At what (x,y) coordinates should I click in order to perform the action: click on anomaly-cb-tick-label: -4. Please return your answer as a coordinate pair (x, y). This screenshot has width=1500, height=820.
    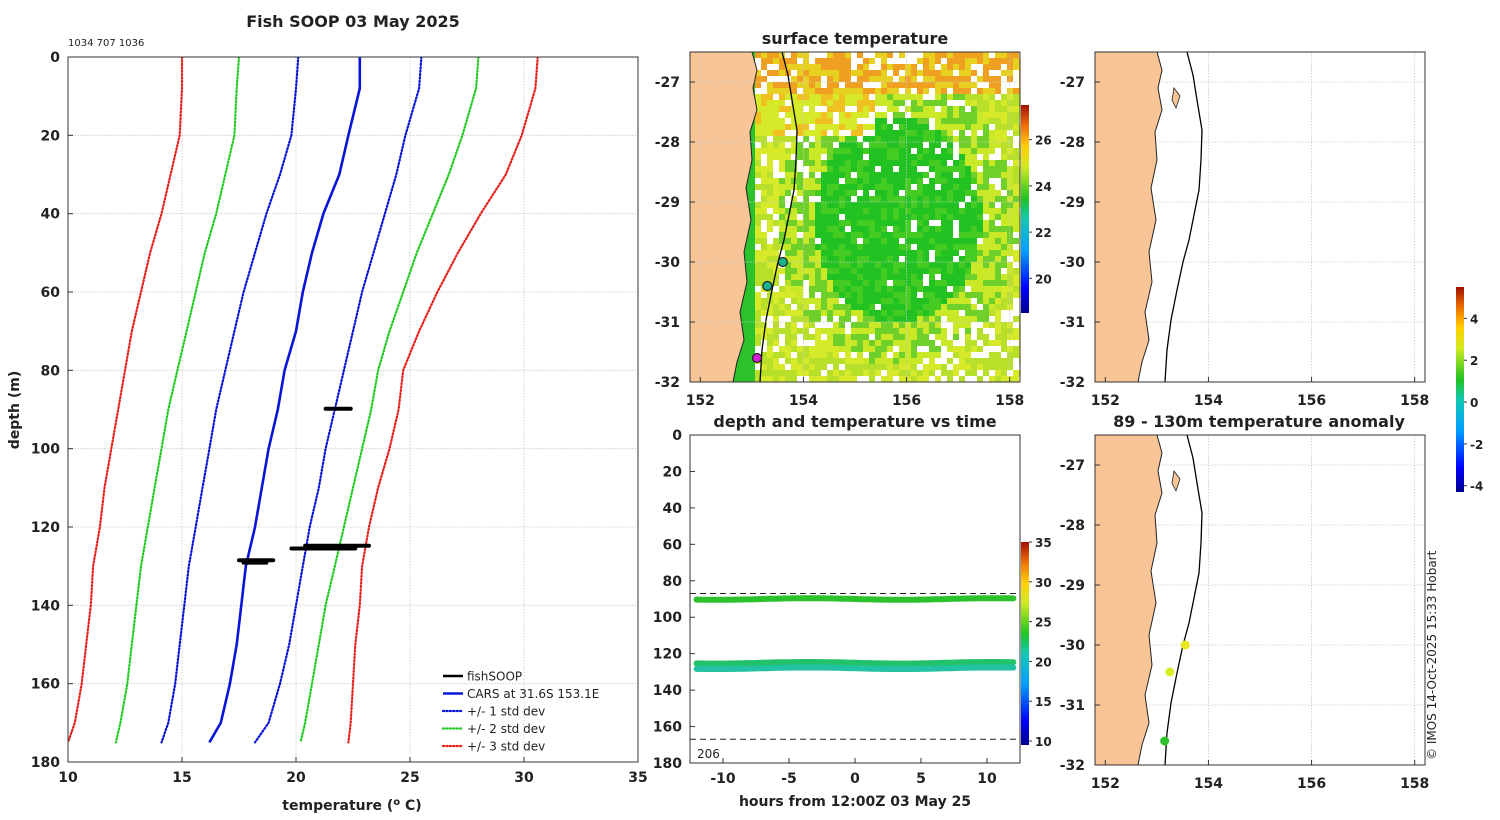
    Looking at the image, I should click on (1476, 487).